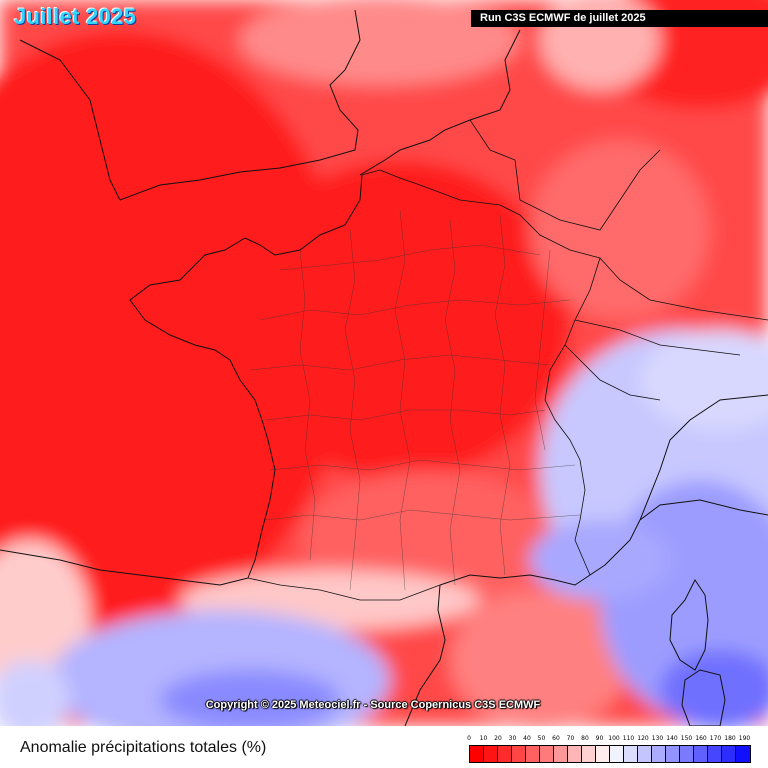 This screenshot has height=768, width=768. I want to click on color-scale-tick: 30, so click(512, 738).